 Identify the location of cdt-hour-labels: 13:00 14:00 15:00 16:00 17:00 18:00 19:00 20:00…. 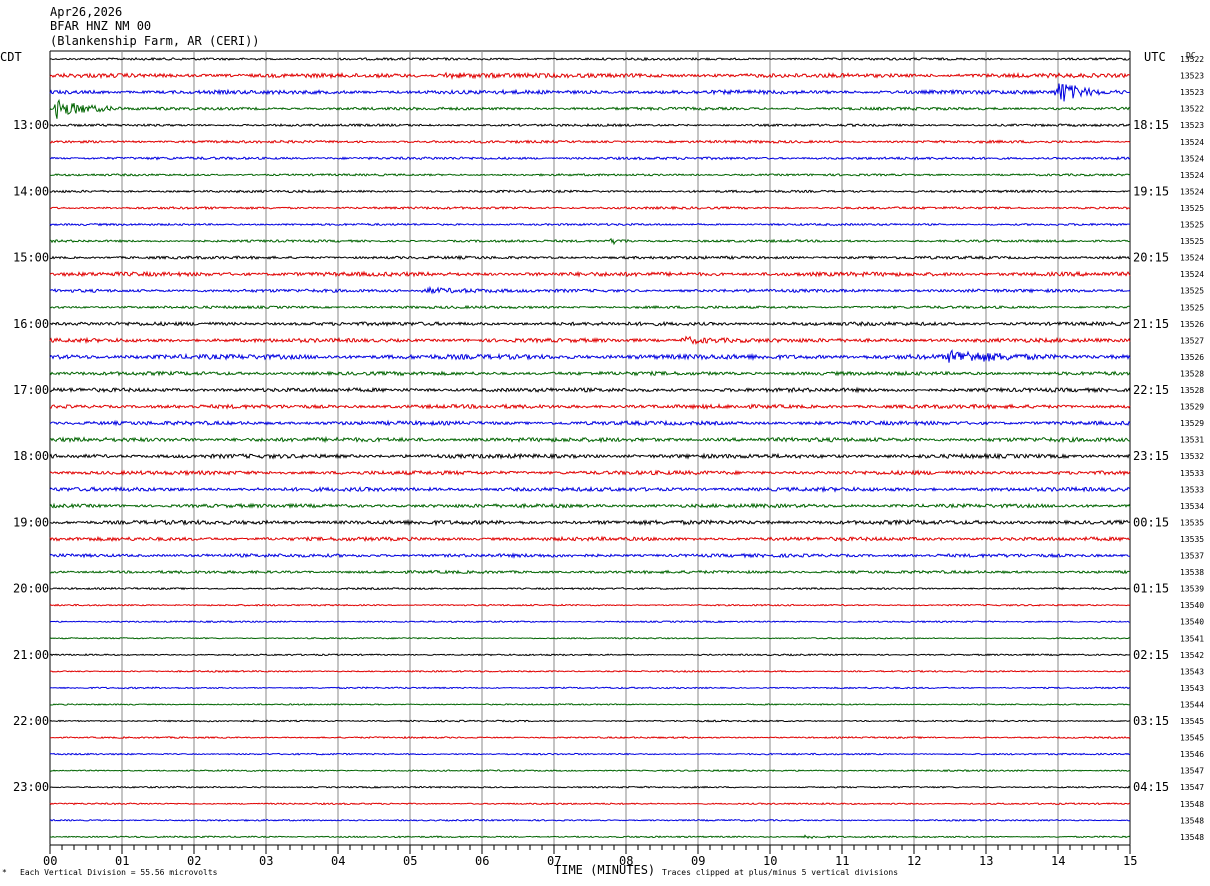
(31, 456).